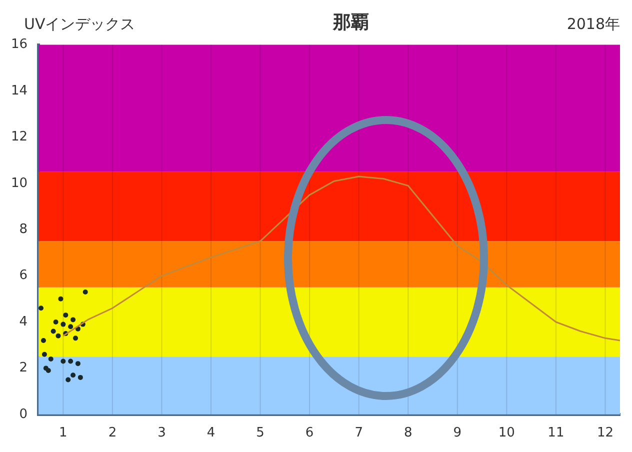 This screenshot has width=632, height=452. I want to click on y-tick-label: 10, so click(19, 183).